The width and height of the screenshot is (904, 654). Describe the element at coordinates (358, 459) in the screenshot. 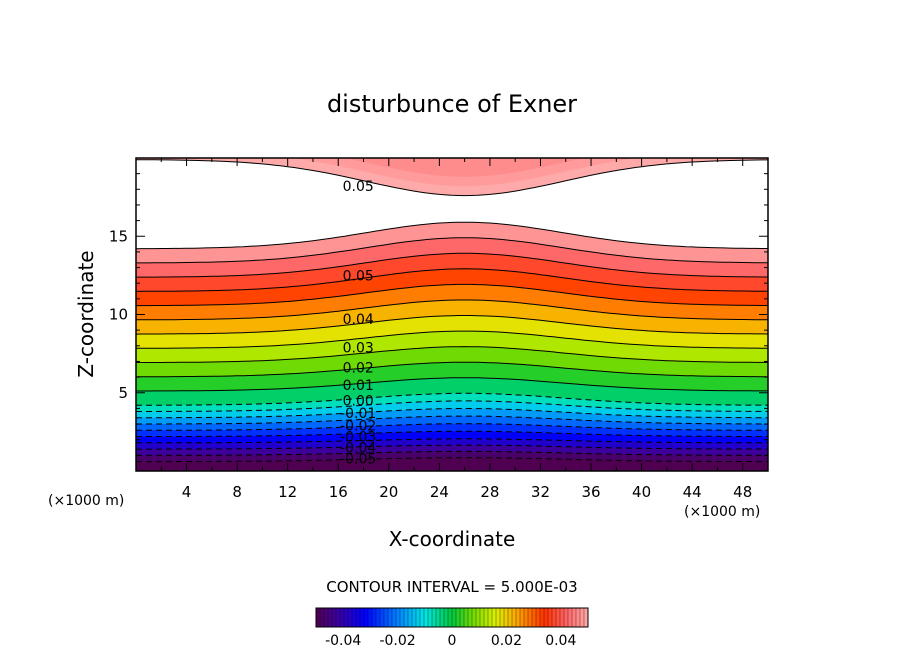

I see `contour-label: -0.05` at that location.